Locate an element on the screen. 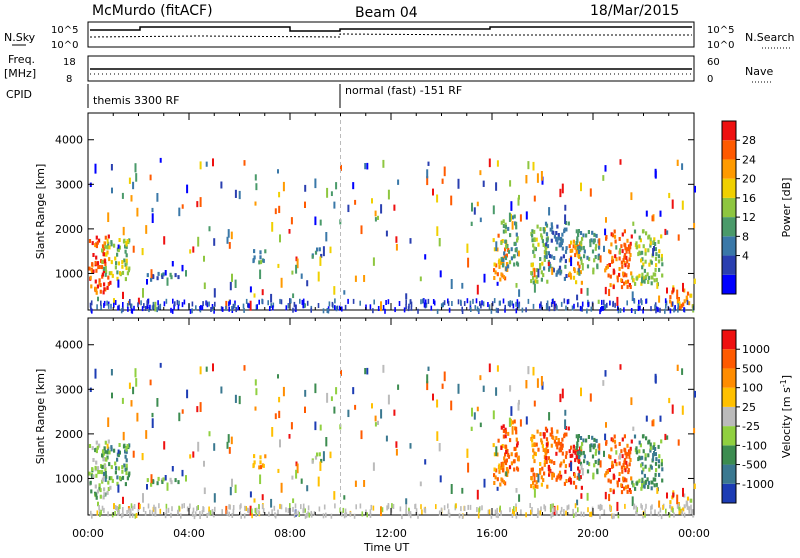 This screenshot has width=800, height=558. velocity-y-tick-label: 1000 is located at coordinates (69, 478).